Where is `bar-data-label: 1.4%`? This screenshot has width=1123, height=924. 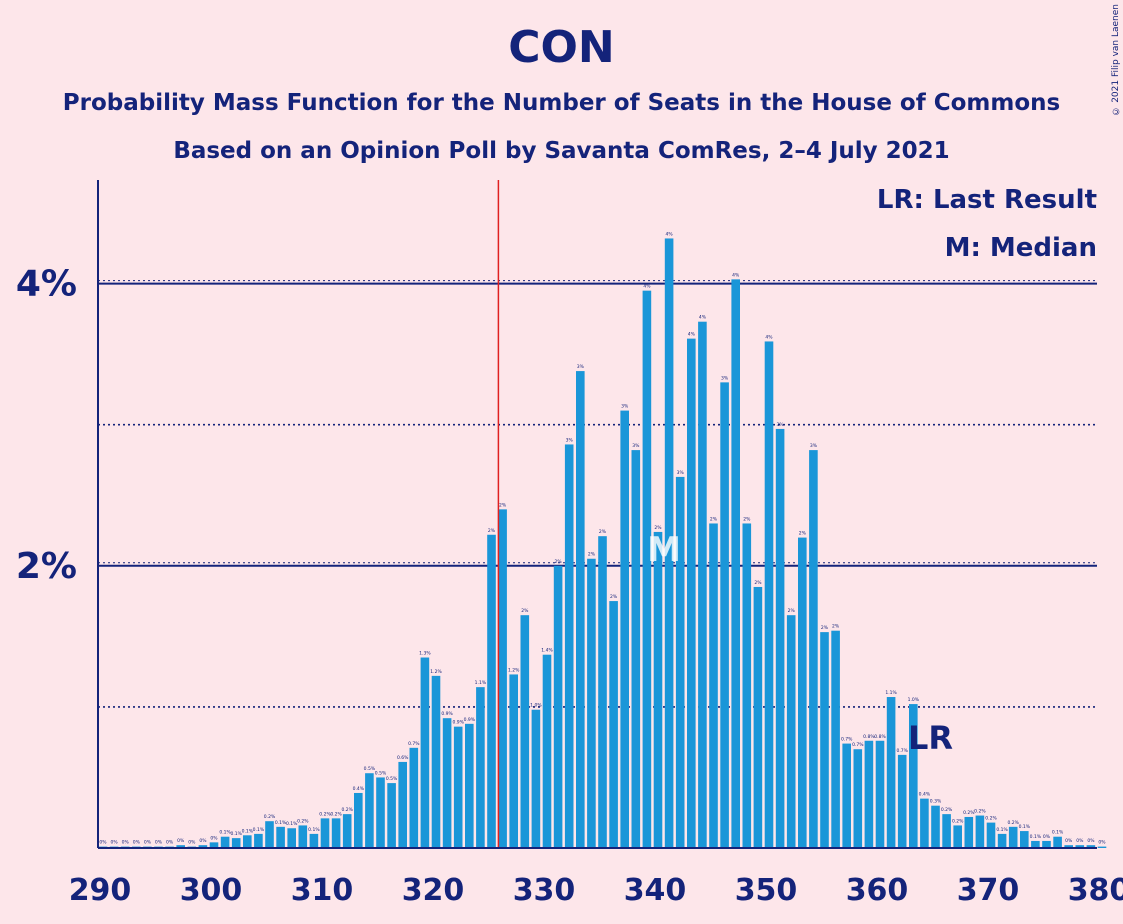
bar-data-label: 1.4% is located at coordinates (547, 651).